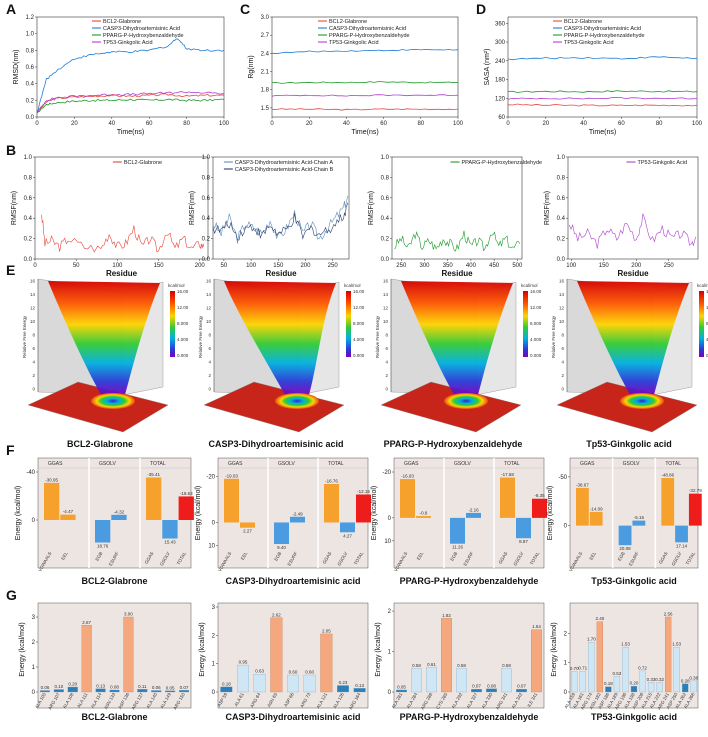 This screenshot has width=708, height=737. I want to click on colorbar-tick: 8.000, so click(536, 323).